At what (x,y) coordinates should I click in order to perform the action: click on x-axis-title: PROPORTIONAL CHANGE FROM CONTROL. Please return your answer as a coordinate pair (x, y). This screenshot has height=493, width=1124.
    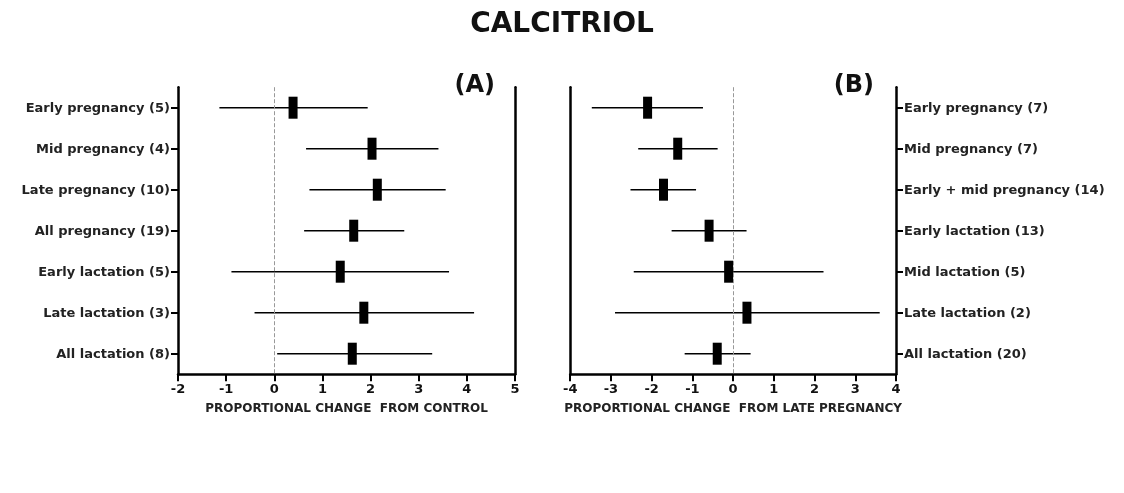
    Looking at the image, I should click on (347, 408).